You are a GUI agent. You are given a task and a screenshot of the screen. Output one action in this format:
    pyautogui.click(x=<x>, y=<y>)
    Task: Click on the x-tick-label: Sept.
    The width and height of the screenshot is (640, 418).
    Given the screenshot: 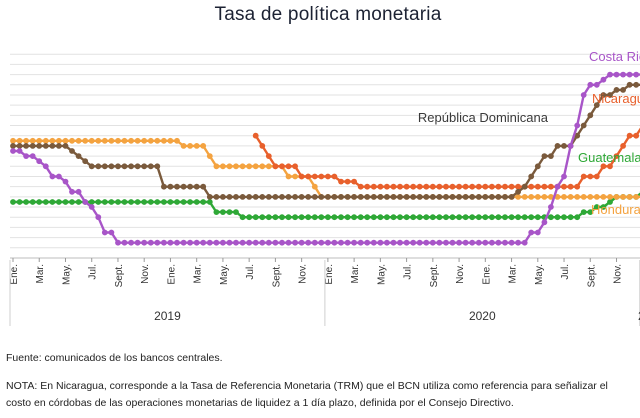 What is the action you would take?
    pyautogui.click(x=276, y=275)
    